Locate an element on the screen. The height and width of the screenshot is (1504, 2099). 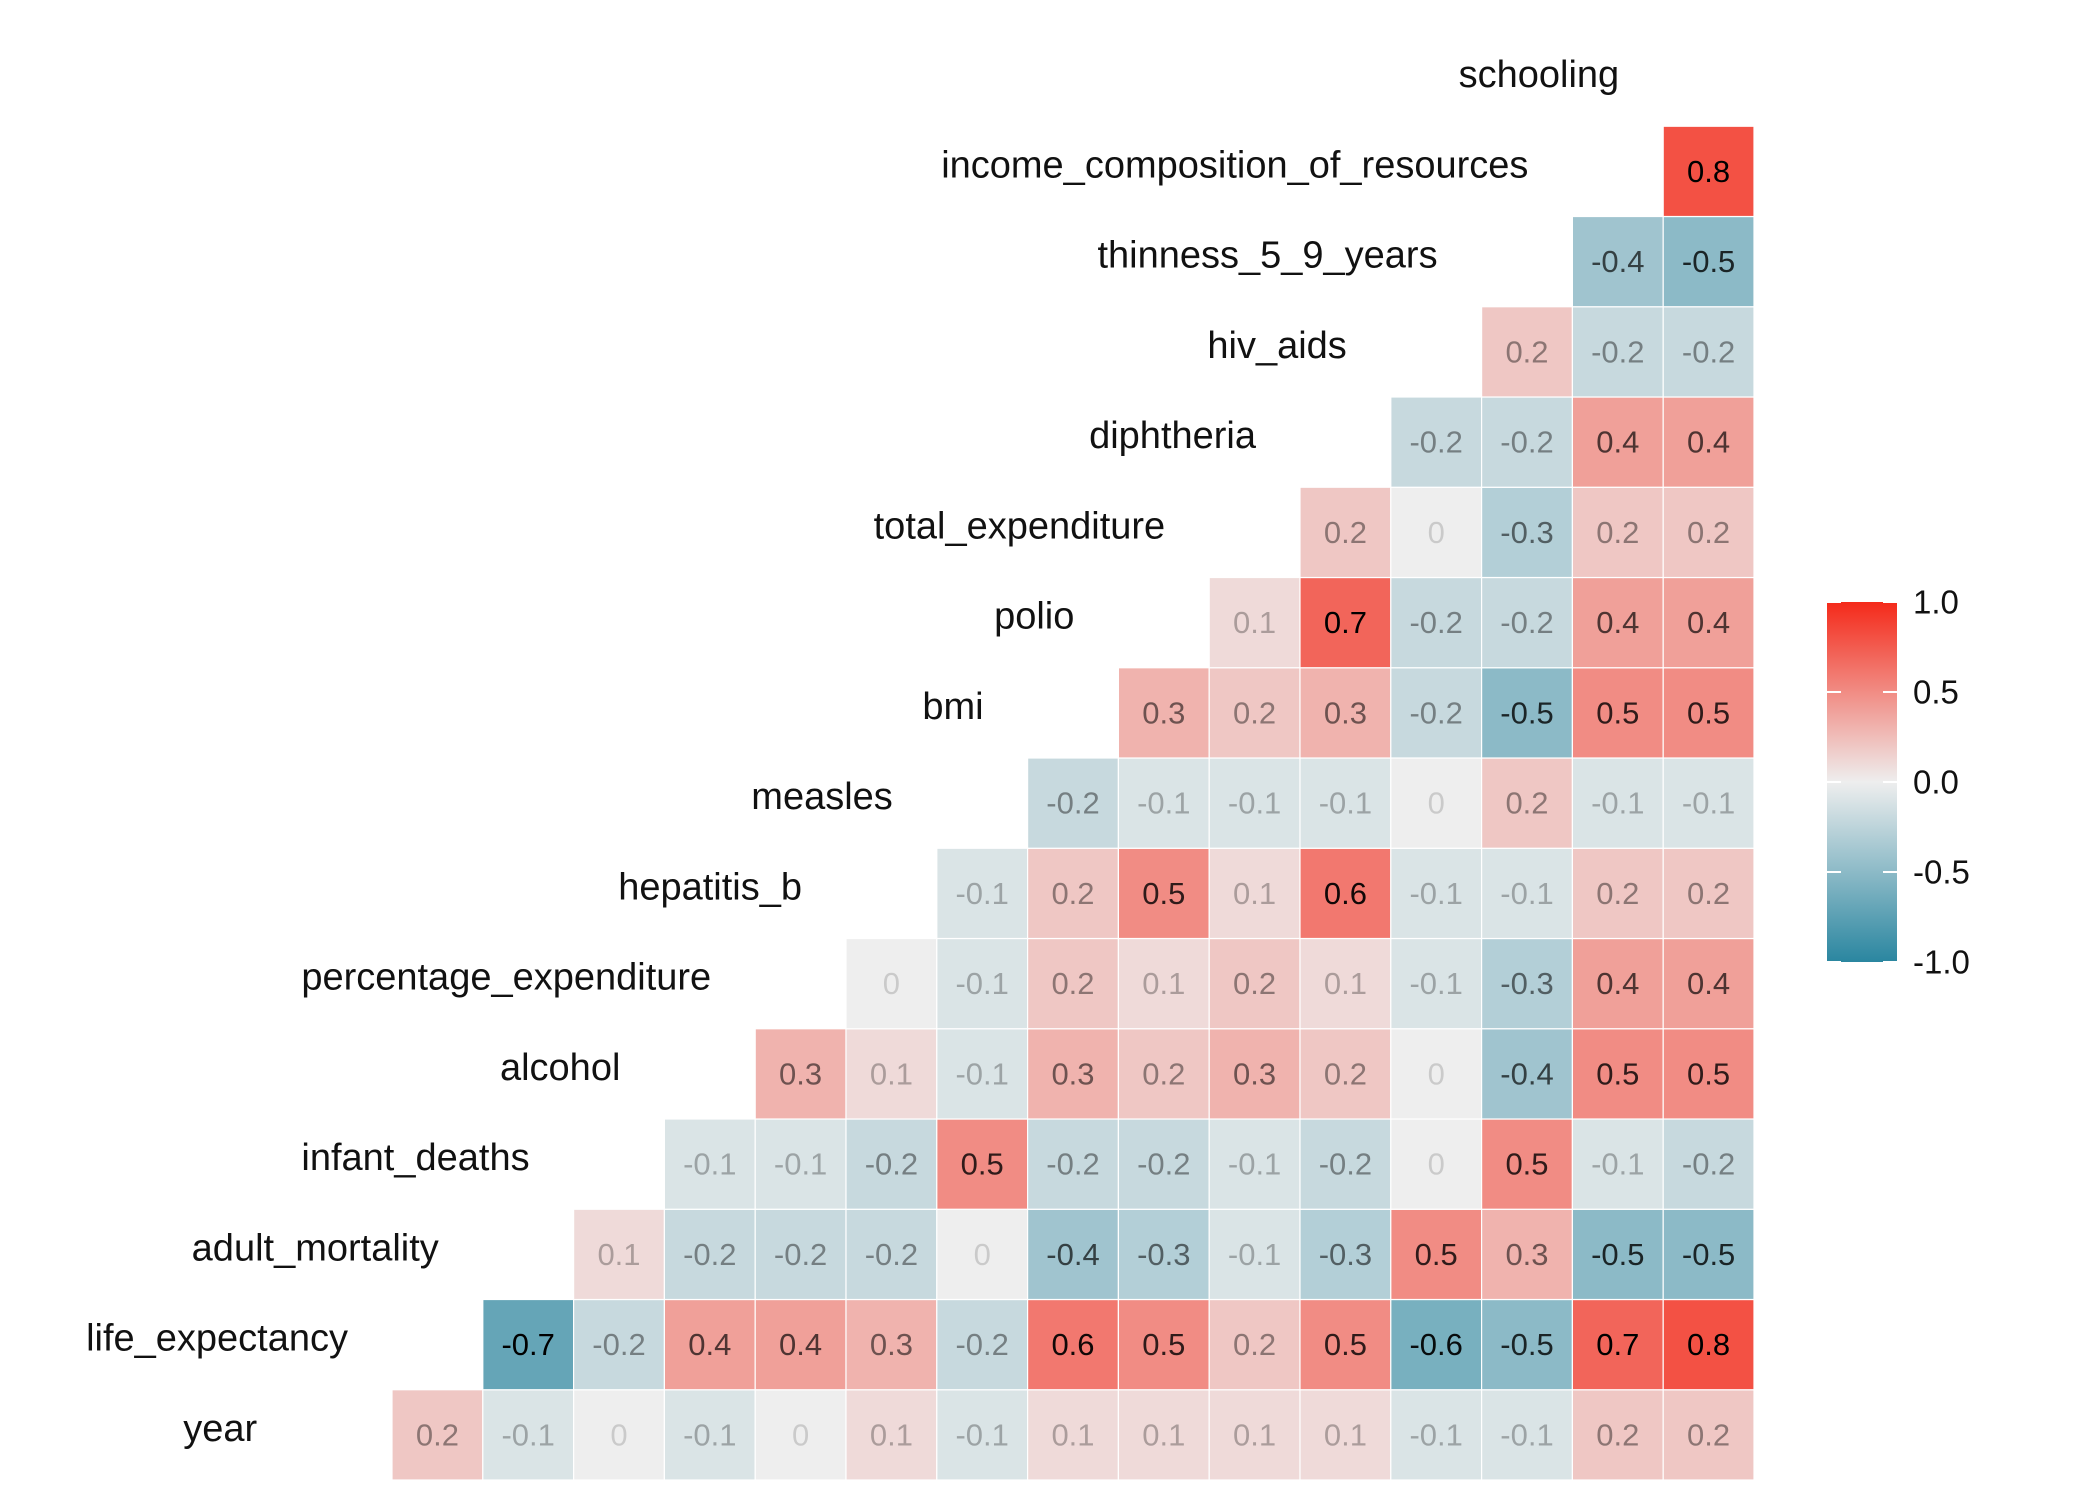
legend-tick-label: -0.5 is located at coordinates (1941, 872).